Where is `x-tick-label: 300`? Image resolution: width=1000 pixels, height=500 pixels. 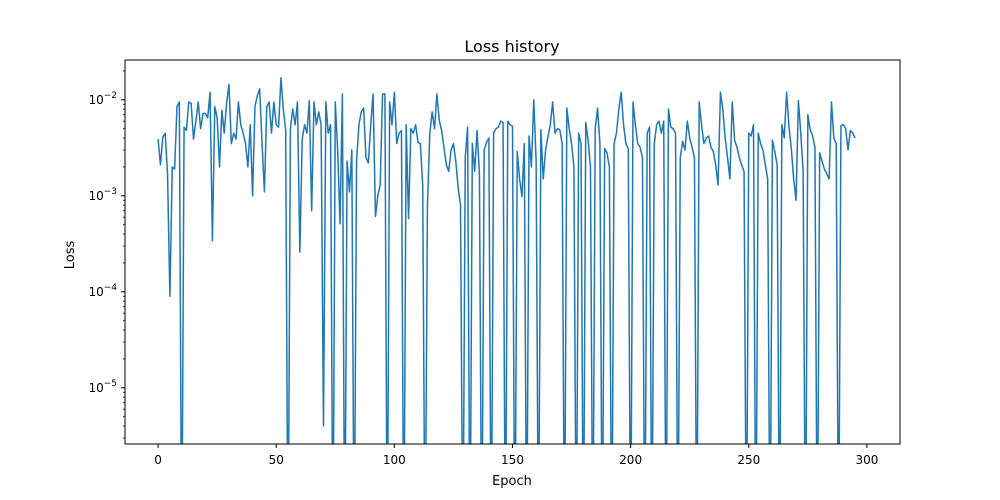
x-tick-label: 300 is located at coordinates (866, 460).